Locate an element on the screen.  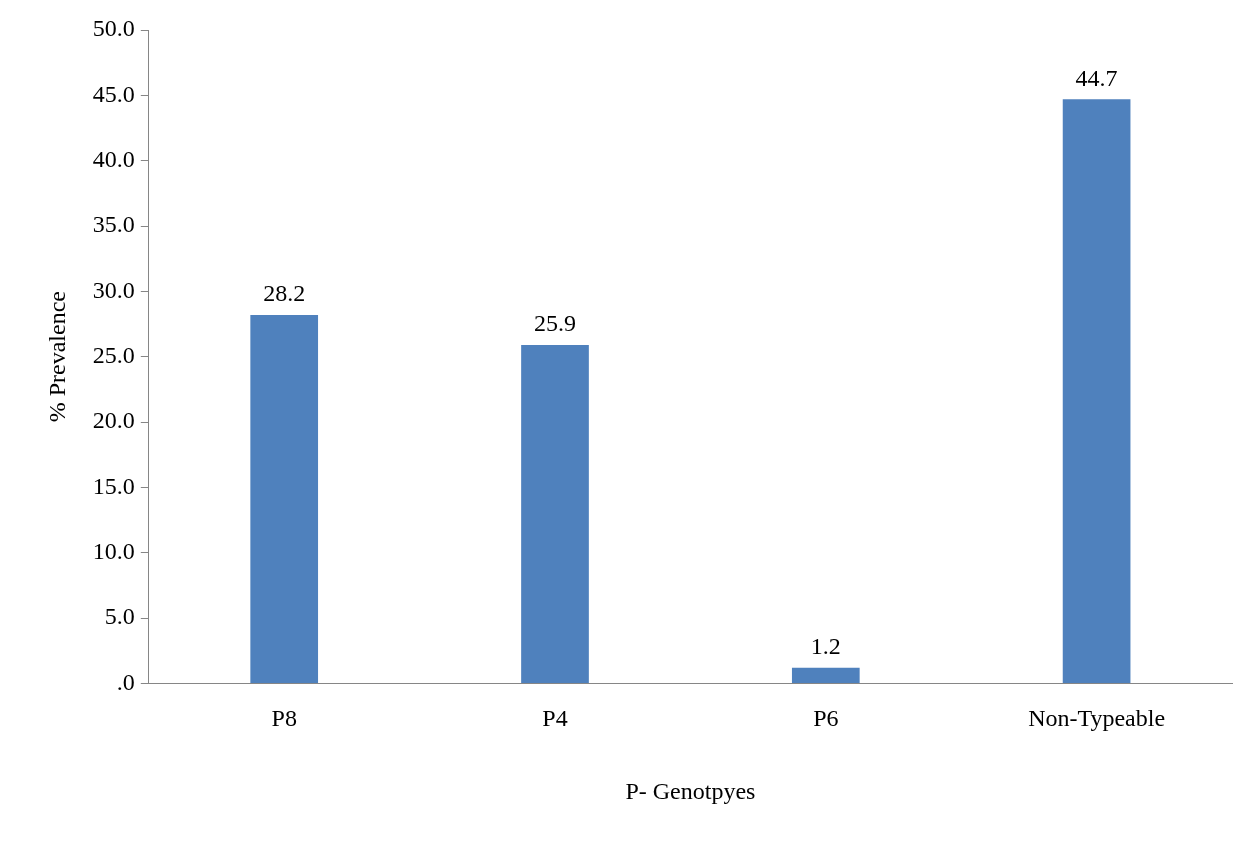
y-tick-label: 30.0 is located at coordinates (113, 289).